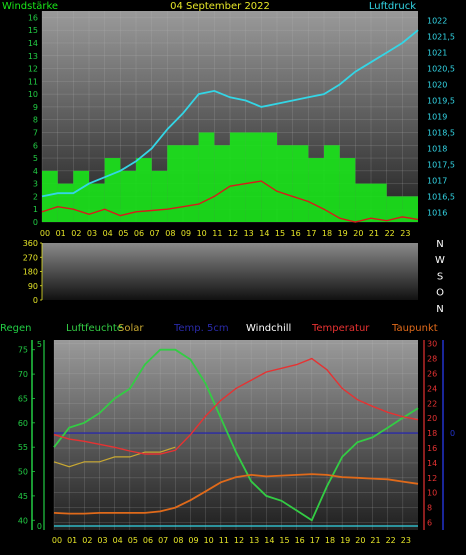 Image resolution: width=466 pixels, height=555 pixels. I want to click on hour-tick-label: 09, so click(193, 540).